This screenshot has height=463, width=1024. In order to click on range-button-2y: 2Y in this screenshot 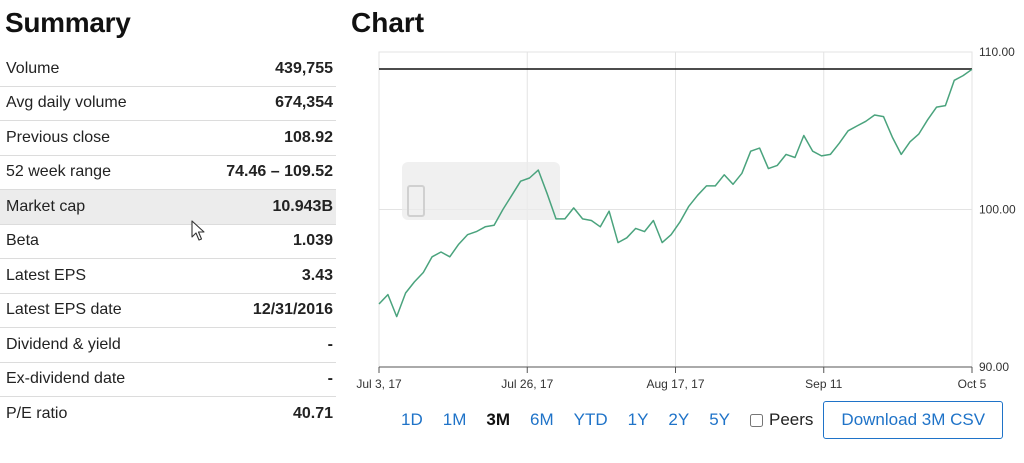, I will do `click(679, 419)`.